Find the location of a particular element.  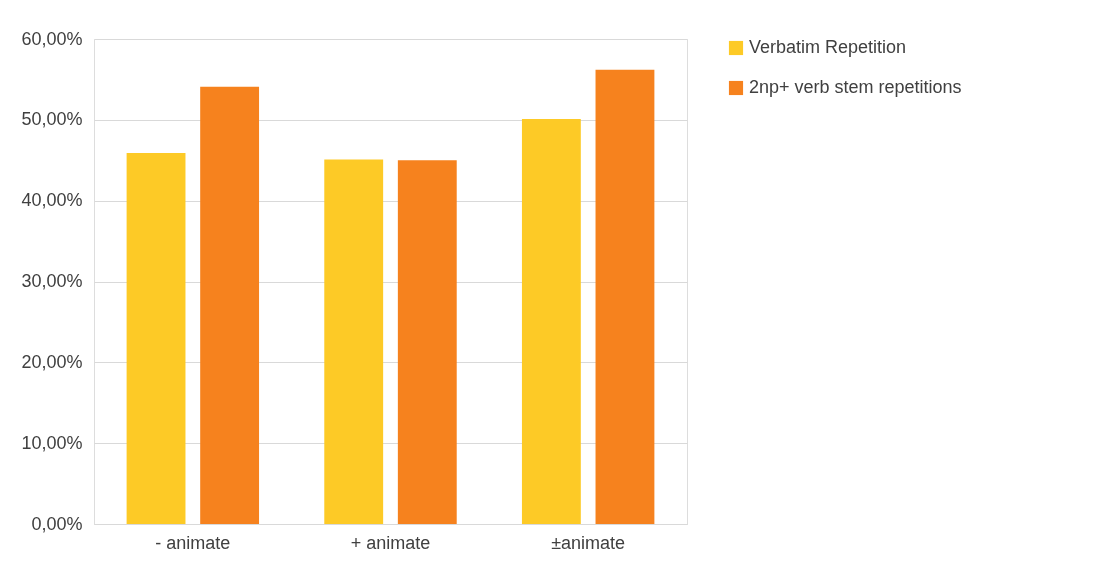

y-tick-label: 40,00% is located at coordinates (52, 200).